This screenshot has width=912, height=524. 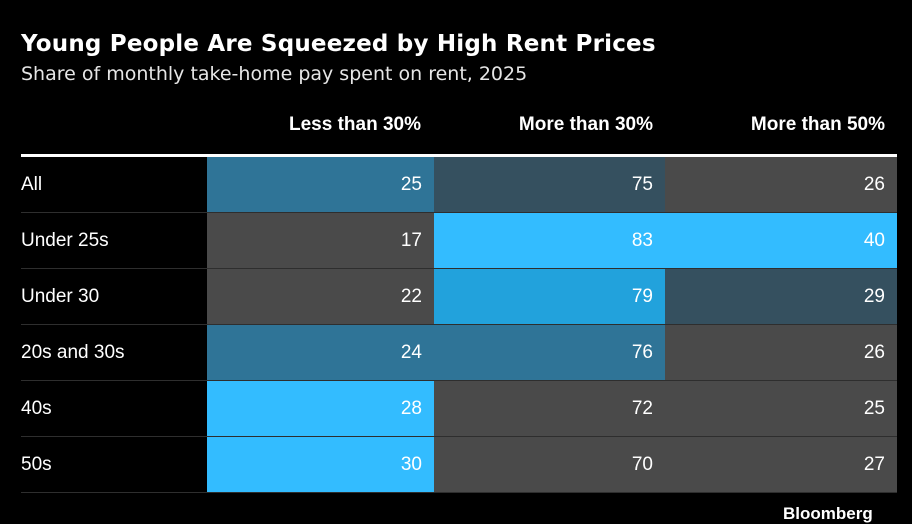 I want to click on table-cell: 24, so click(x=320, y=352).